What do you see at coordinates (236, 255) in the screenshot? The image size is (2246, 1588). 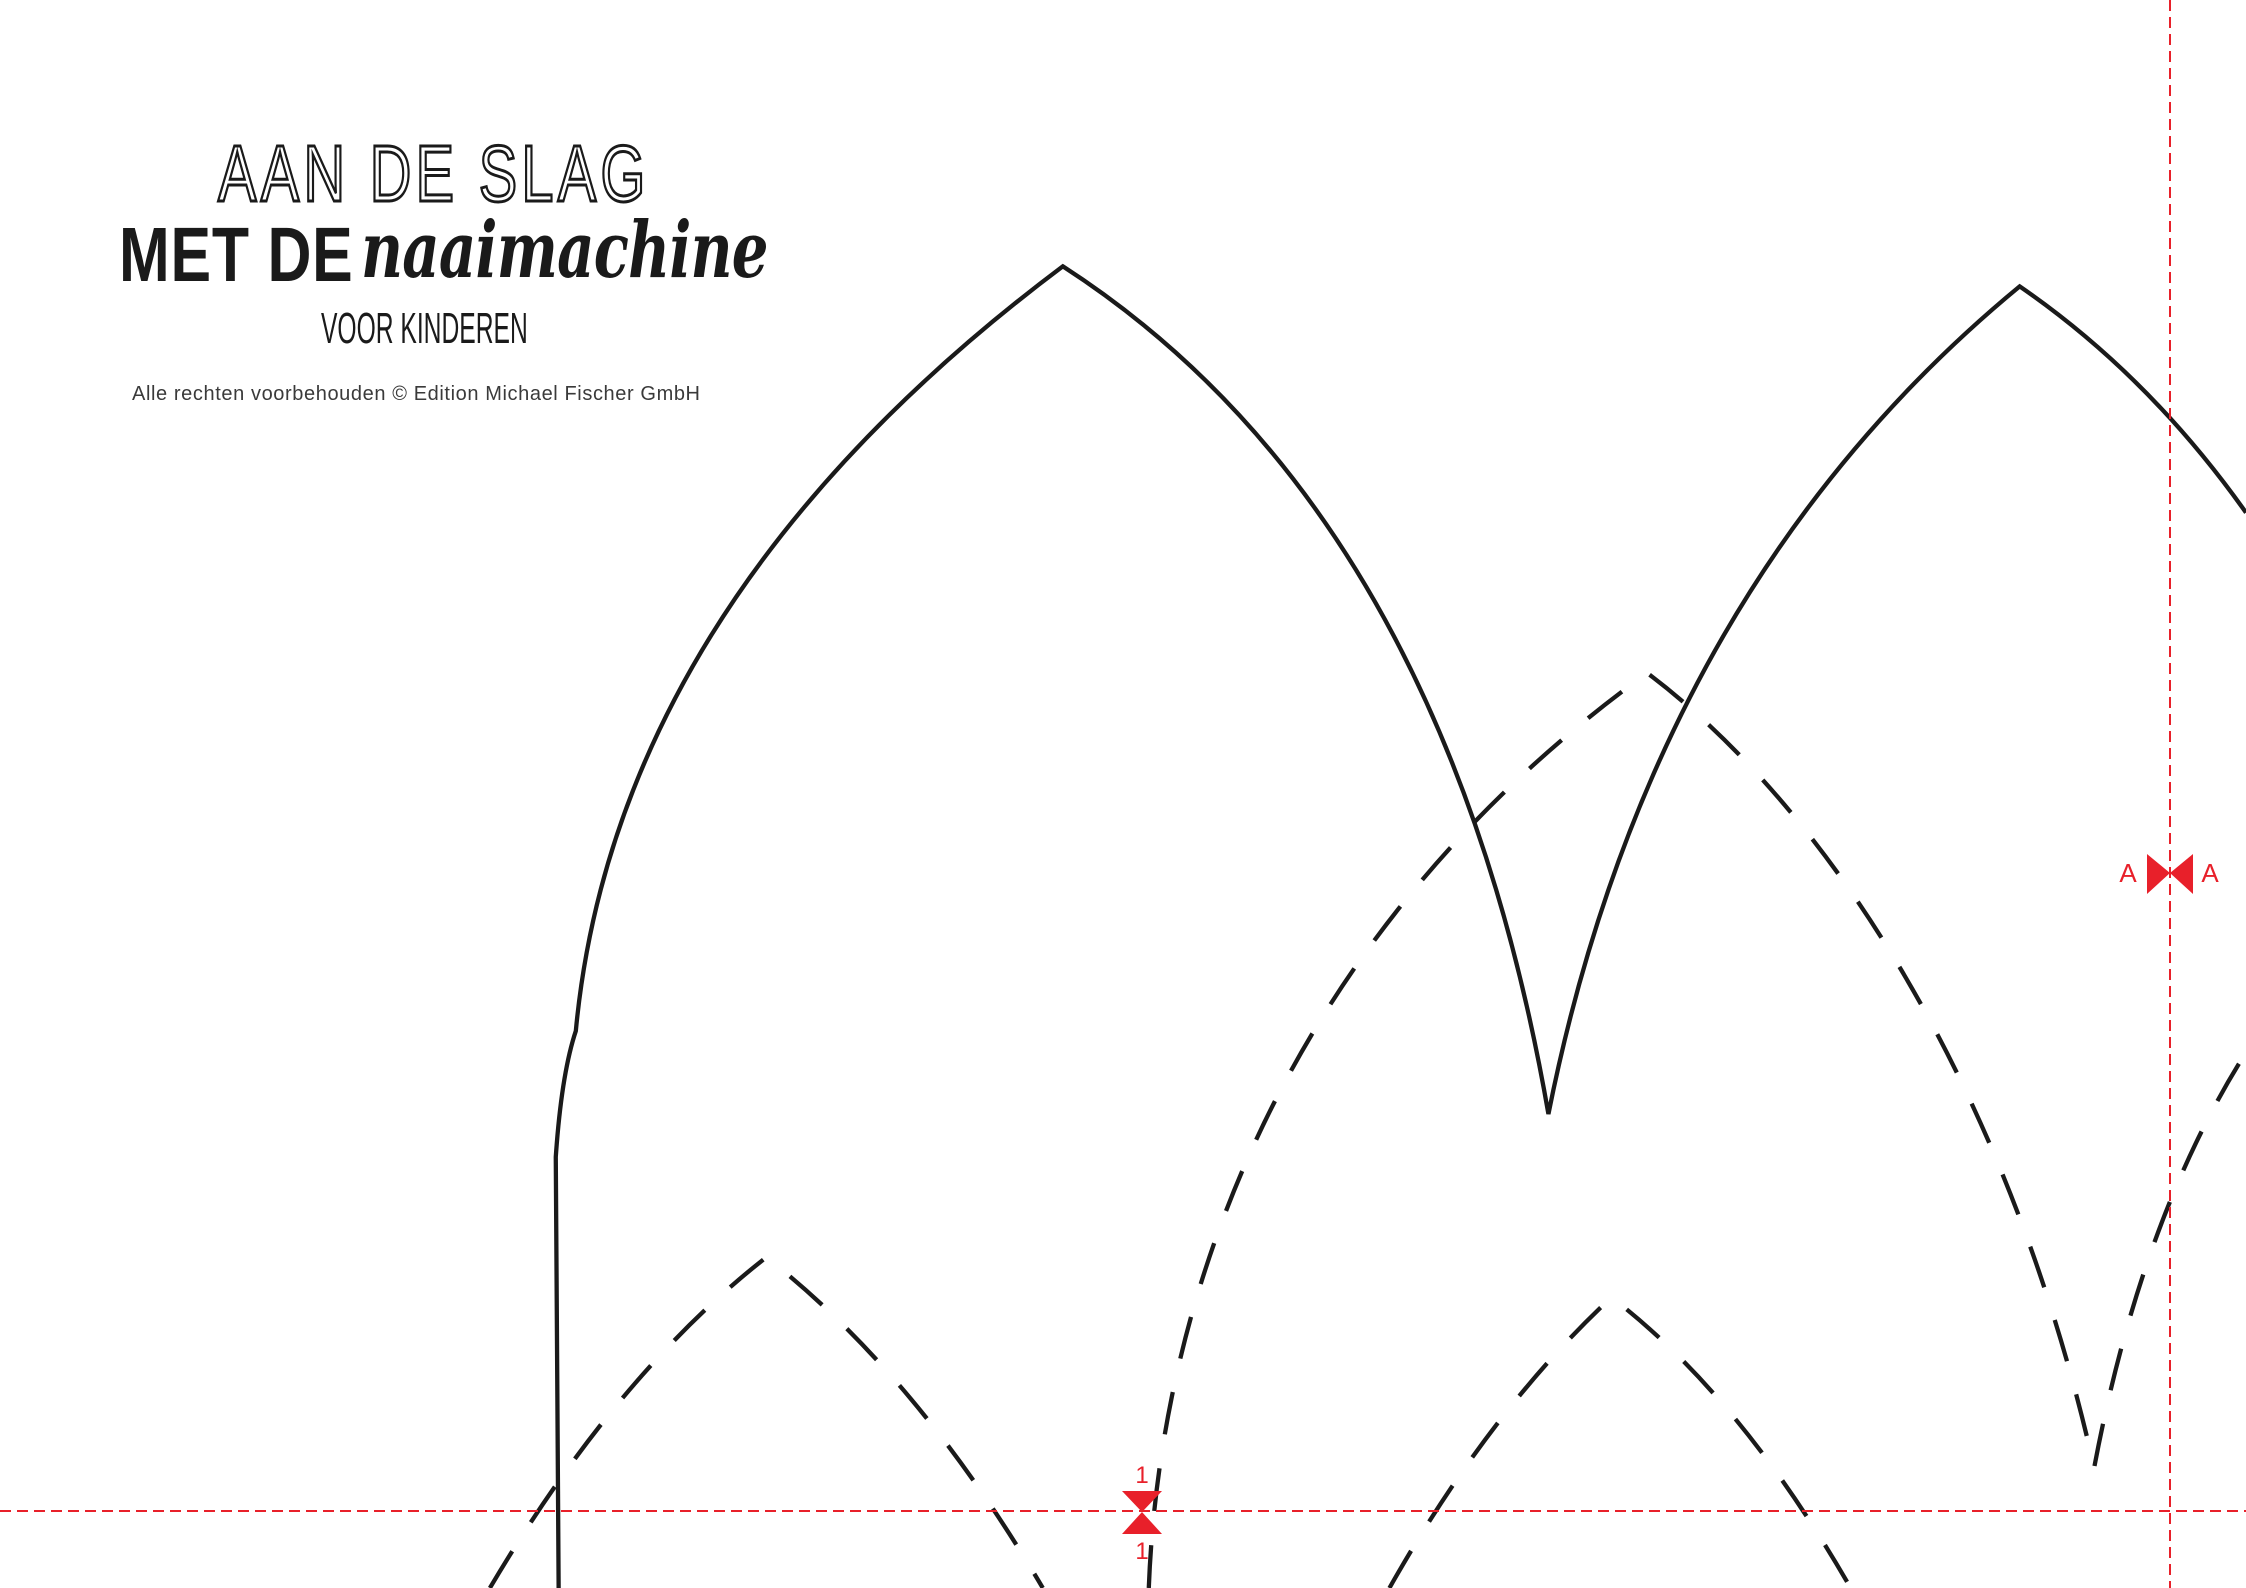 I see `title-bold: MET DE` at bounding box center [236, 255].